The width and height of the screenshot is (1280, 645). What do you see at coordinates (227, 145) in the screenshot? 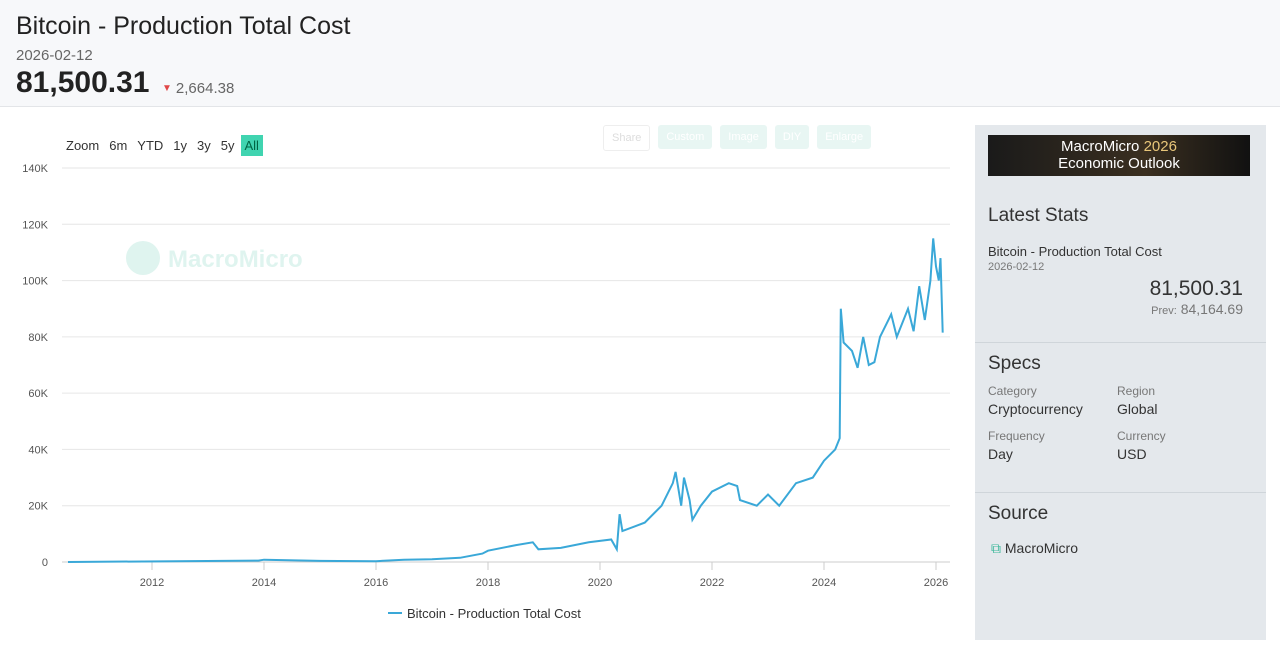
I see `zoom-5y: 5y` at bounding box center [227, 145].